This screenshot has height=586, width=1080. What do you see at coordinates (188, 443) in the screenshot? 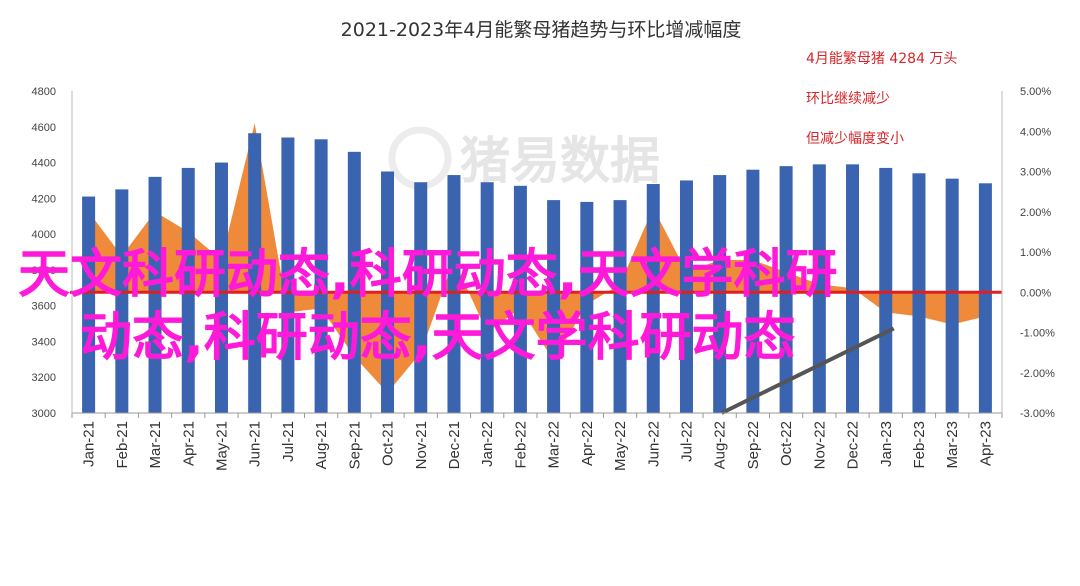
I see `x-tick-label: Apr-21` at bounding box center [188, 443].